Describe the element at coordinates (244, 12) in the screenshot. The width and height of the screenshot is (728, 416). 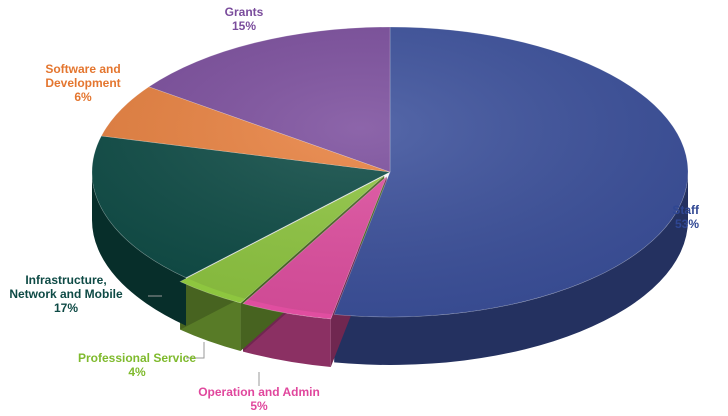
I see `slice-label-grants: Grants` at that location.